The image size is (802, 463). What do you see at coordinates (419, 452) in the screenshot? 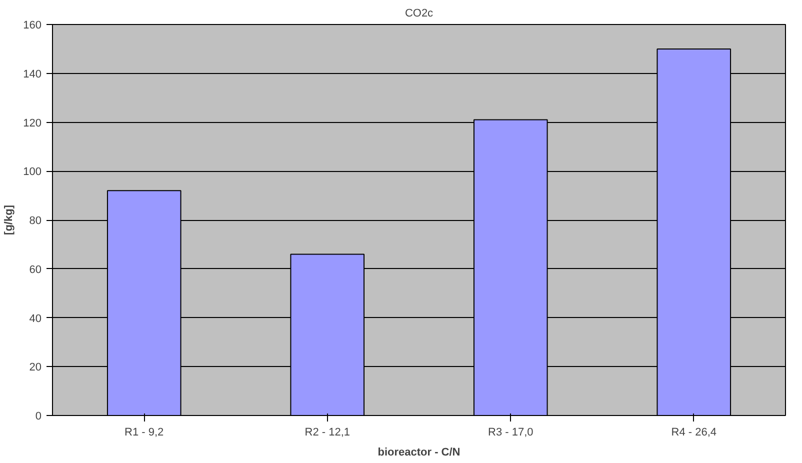
I see `x-axis-title: bioreactor - C/N` at bounding box center [419, 452].